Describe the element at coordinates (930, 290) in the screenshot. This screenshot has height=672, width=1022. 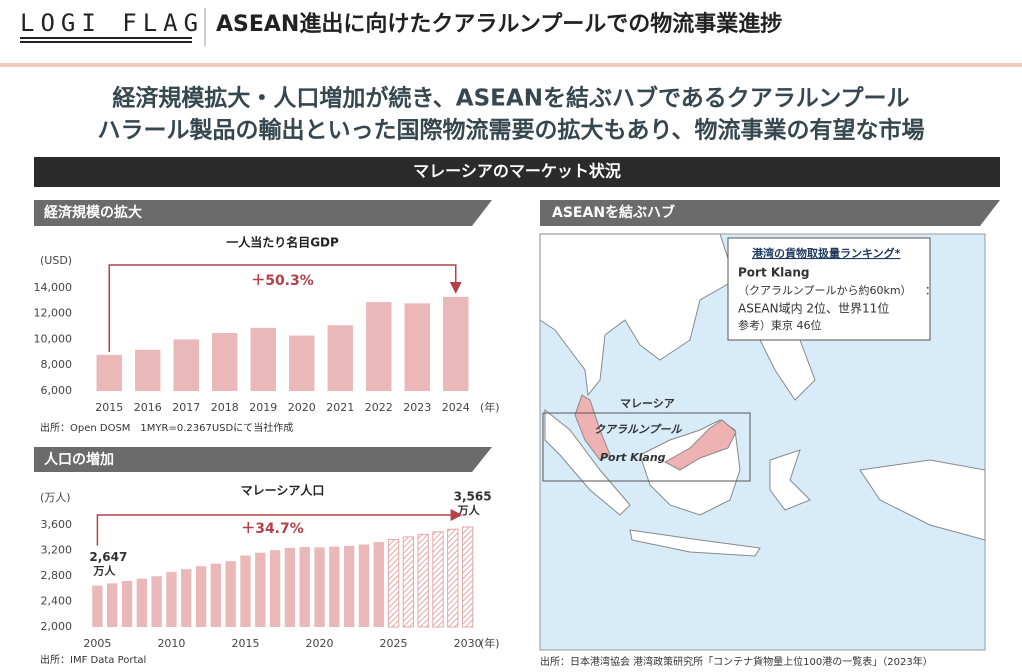
I see `info-colon: ：` at that location.